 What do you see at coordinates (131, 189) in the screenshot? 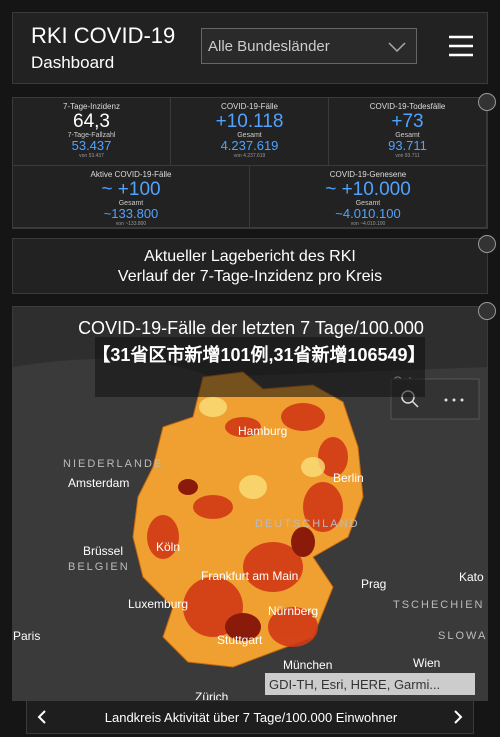
I see `stat-value: ~ +100` at bounding box center [131, 189].